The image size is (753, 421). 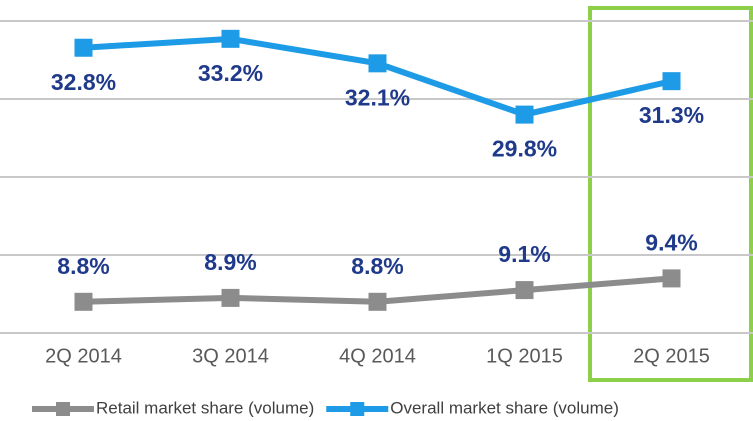 What do you see at coordinates (83, 356) in the screenshot?
I see `x-tick-label: 2Q 2014` at bounding box center [83, 356].